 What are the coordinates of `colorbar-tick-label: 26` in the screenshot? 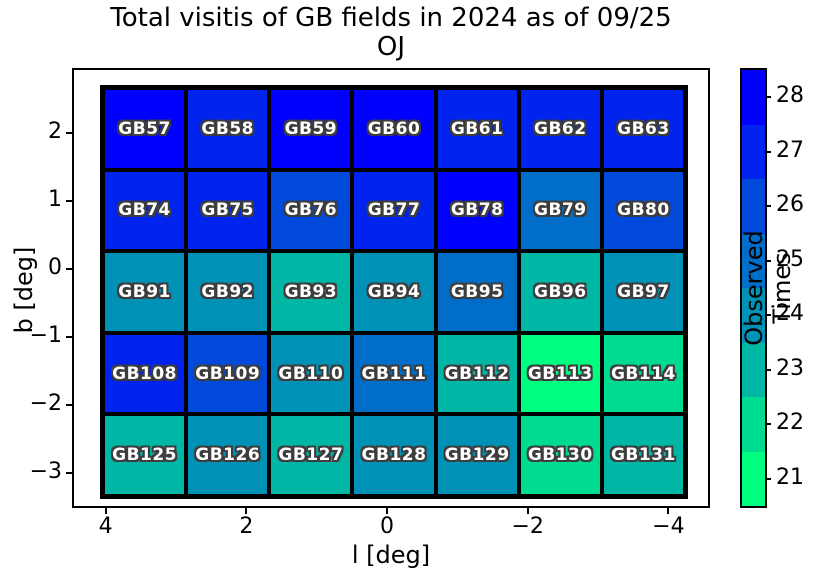 It's located at (790, 205).